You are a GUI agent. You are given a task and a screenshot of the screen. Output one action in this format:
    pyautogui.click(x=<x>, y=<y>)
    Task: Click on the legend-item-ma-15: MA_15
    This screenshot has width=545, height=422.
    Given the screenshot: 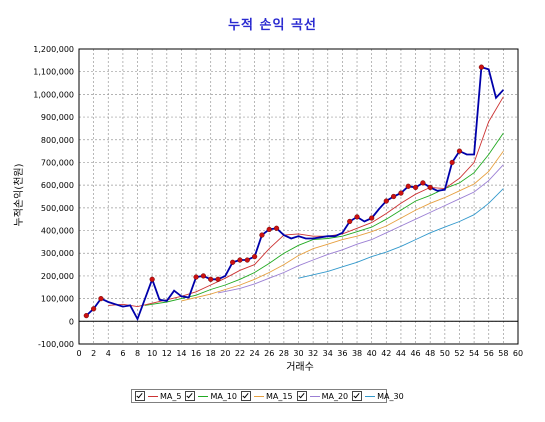 What is the action you would take?
    pyautogui.click(x=267, y=396)
    